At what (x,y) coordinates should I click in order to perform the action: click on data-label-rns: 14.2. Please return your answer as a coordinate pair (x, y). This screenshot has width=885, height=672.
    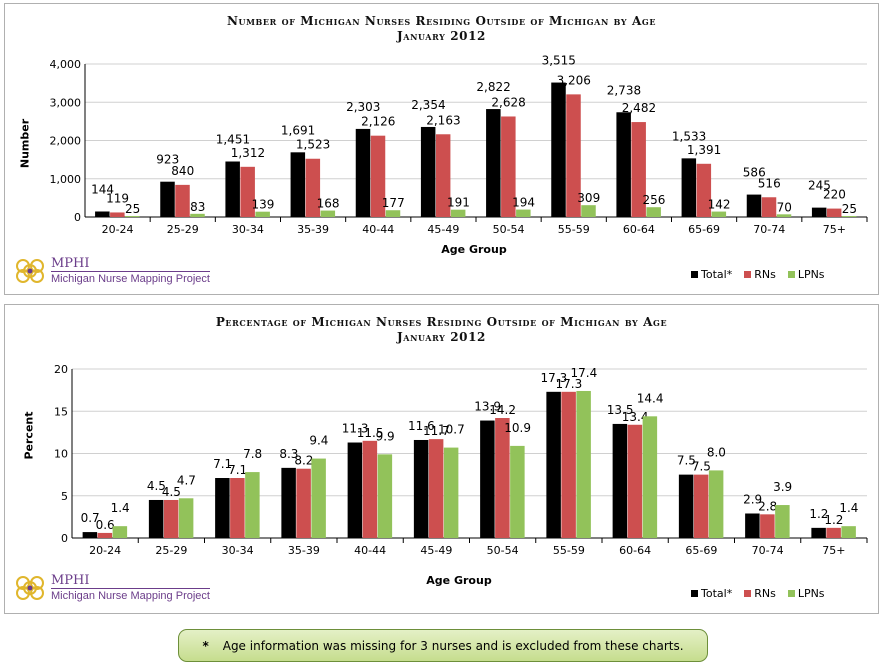
    Looking at the image, I should click on (502, 410).